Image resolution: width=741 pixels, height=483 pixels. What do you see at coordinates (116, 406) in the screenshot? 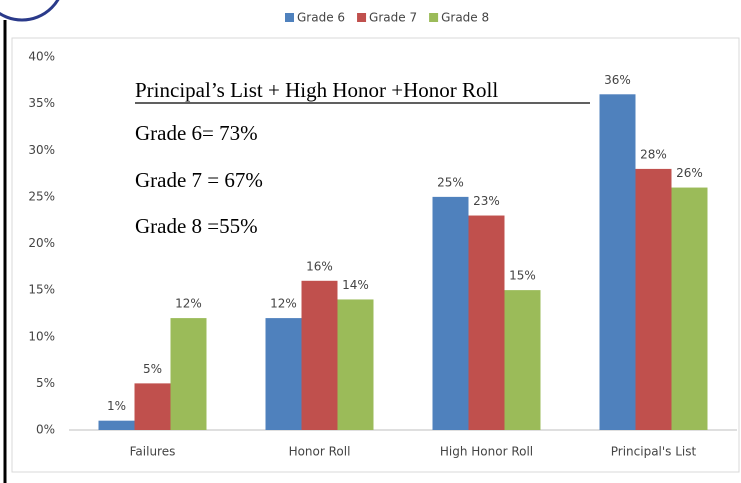
I see `data-label: 1%` at bounding box center [116, 406].